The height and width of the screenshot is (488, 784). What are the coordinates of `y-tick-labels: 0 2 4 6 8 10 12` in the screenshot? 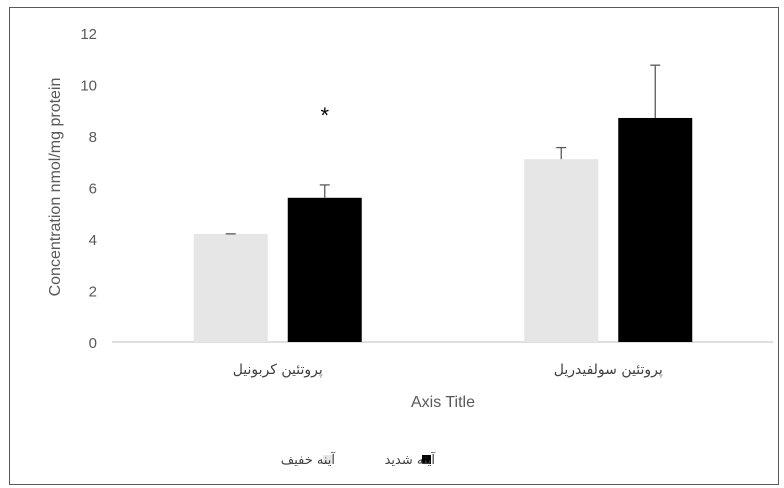 It's located at (88, 189).